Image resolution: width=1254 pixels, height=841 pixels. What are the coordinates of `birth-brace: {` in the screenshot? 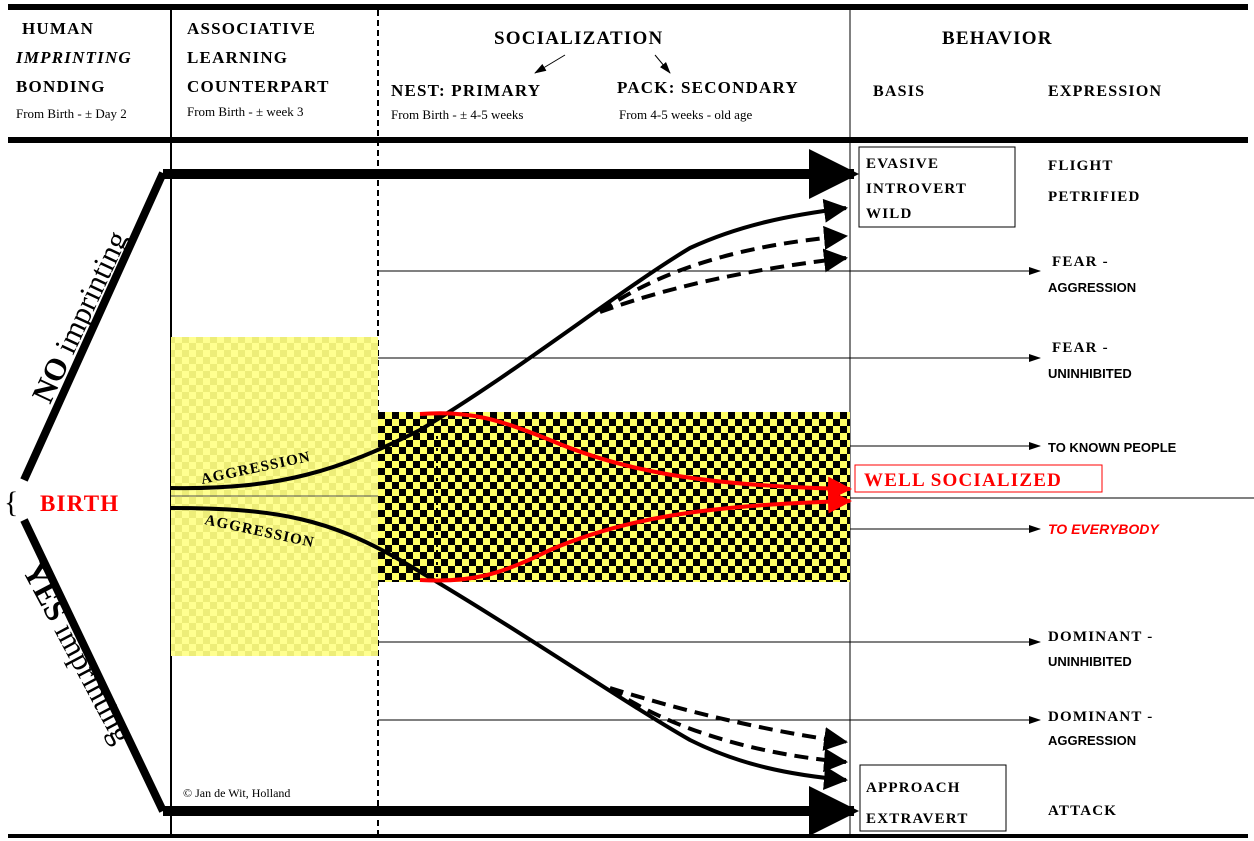 It's located at (11, 502).